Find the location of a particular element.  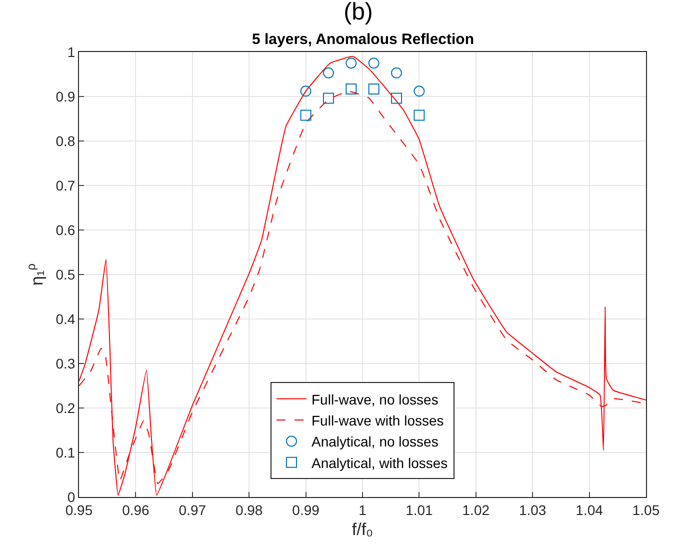

legend-label: Analytical, no losses is located at coordinates (375, 442).